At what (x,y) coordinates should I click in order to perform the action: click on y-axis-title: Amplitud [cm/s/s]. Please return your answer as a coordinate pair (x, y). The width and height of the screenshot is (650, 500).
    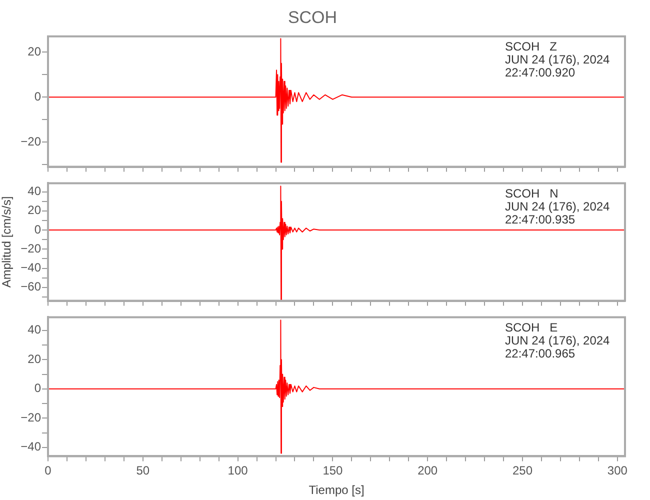
    Looking at the image, I should click on (7, 242).